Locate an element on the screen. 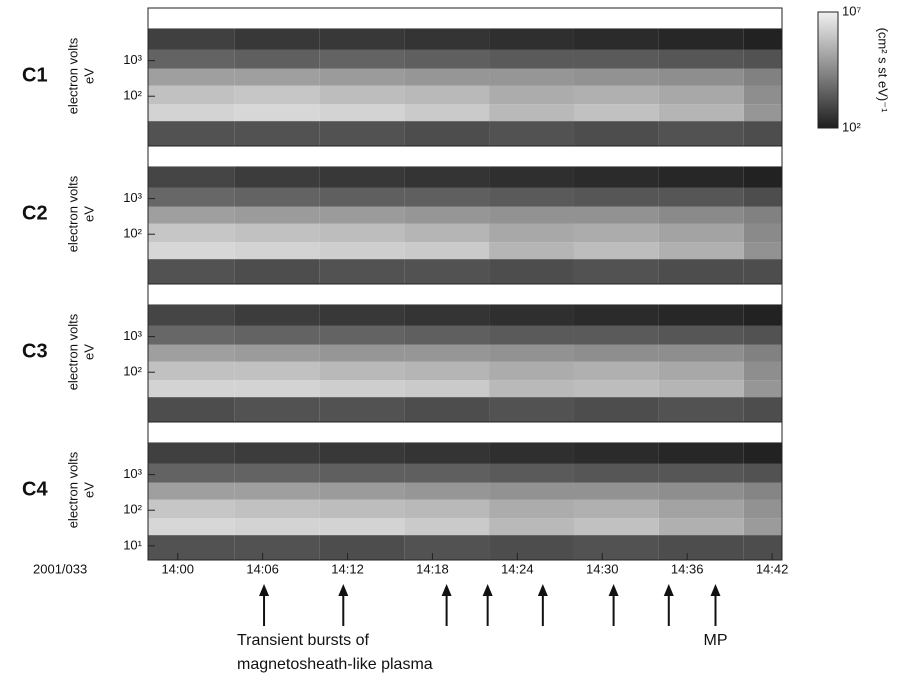 The height and width of the screenshot is (685, 901). annotation: magnetosheath-like plasma is located at coordinates (335, 664).